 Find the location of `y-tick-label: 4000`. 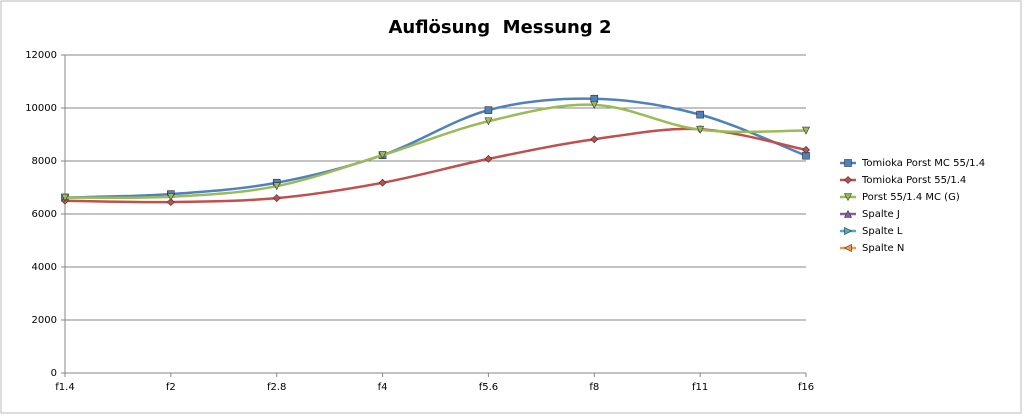

y-tick-label: 4000 is located at coordinates (44, 267).